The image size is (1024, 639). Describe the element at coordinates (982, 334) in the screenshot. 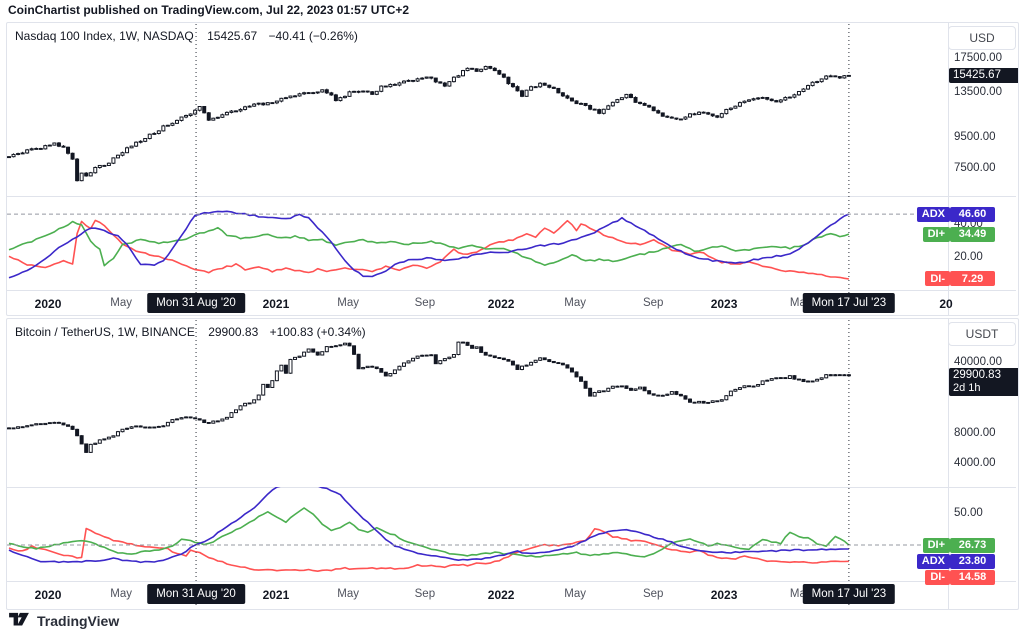

I see `currency-toggle-button: USDT` at that location.